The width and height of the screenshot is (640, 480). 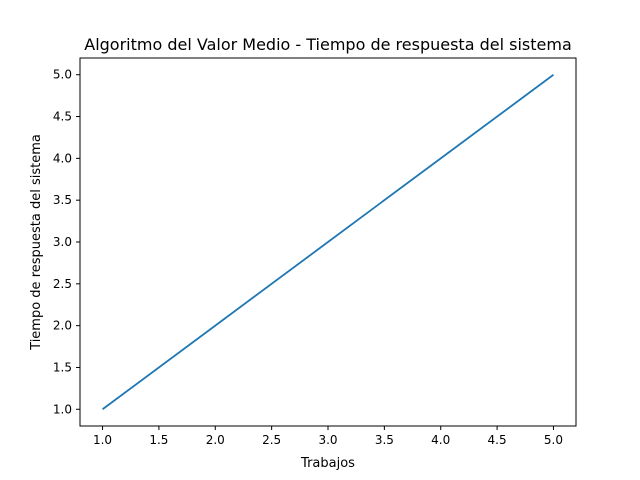 I want to click on y-tick-label: 3.0, so click(x=62, y=242).